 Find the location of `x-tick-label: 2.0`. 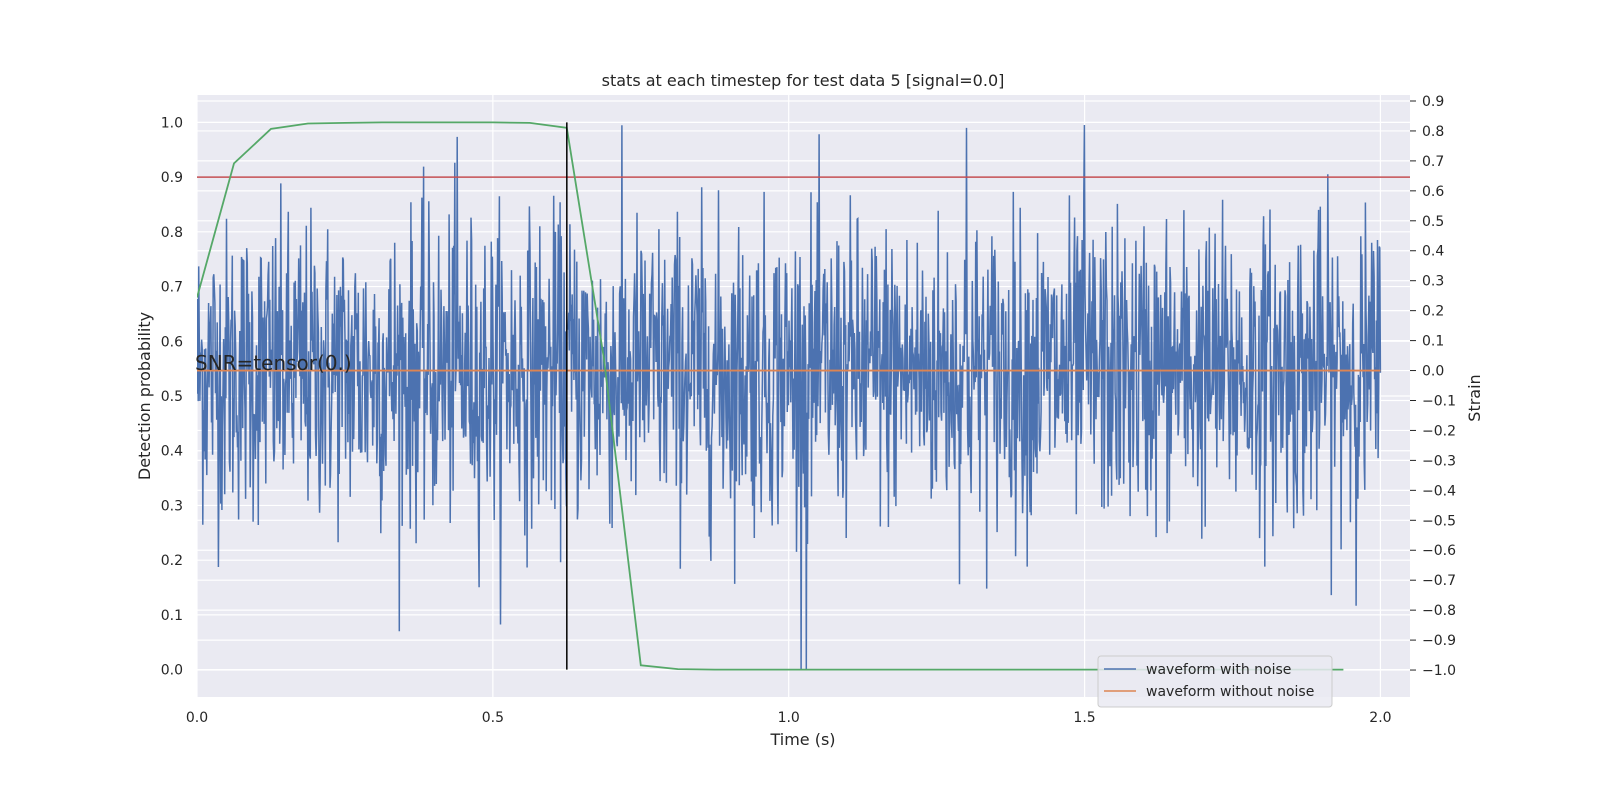

x-tick-label: 2.0 is located at coordinates (1380, 718).